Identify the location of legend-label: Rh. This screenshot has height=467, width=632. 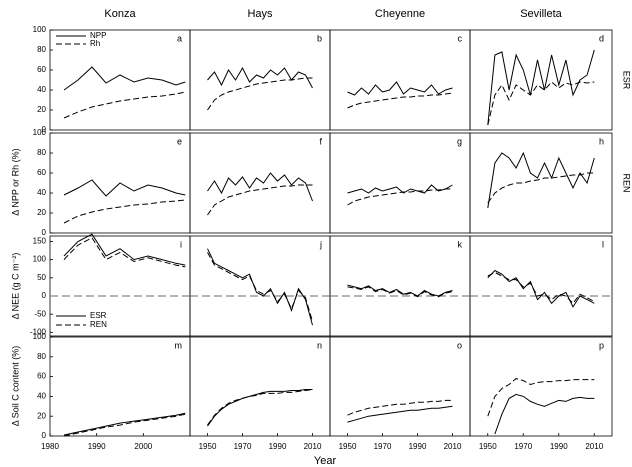
(95, 43).